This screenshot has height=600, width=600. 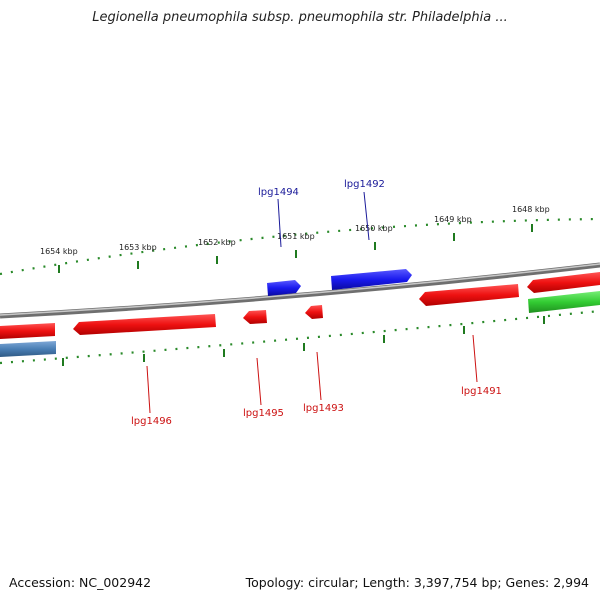 I want to click on leader-line-lpg1496, so click(x=148, y=389).